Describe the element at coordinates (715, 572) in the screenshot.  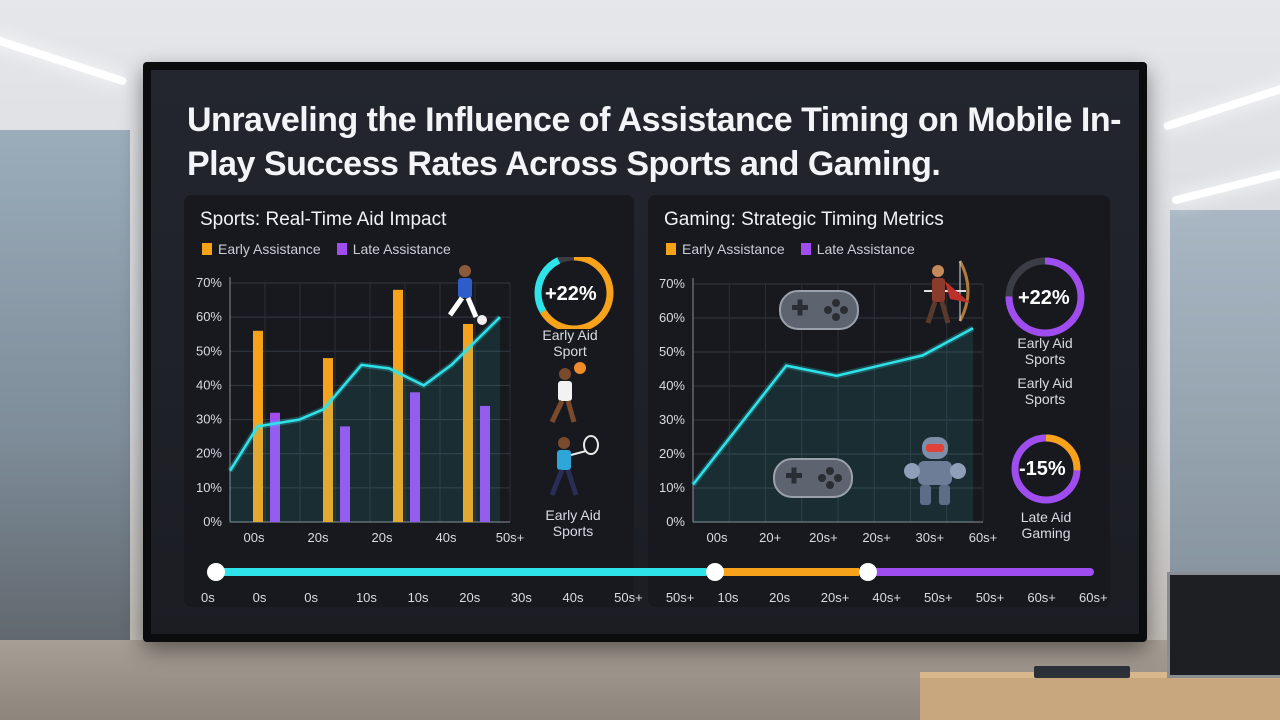
I see `timeline-handle-mid` at that location.